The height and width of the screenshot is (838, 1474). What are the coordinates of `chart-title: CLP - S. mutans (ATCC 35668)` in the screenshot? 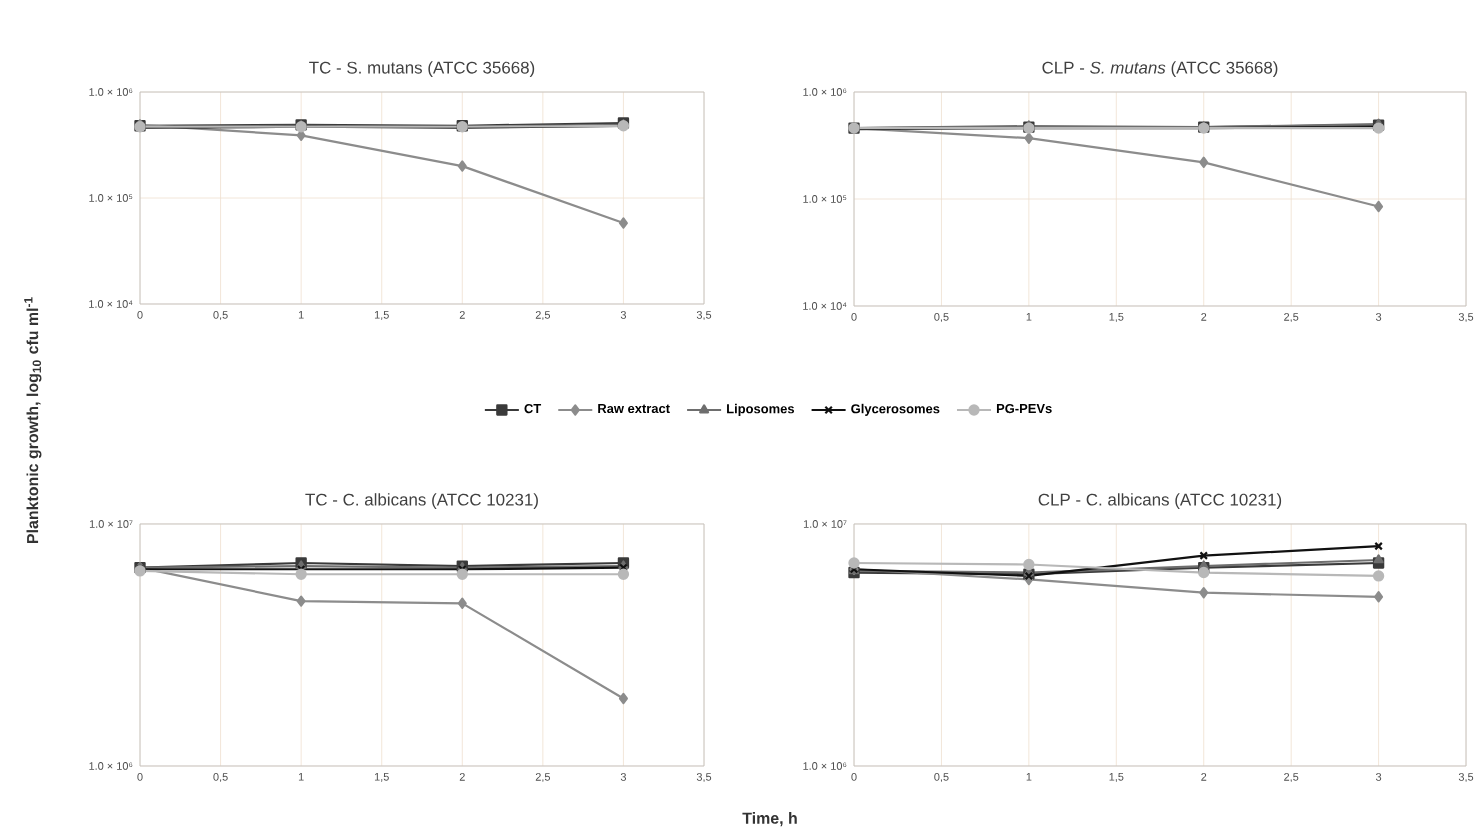 It's located at (1160, 69).